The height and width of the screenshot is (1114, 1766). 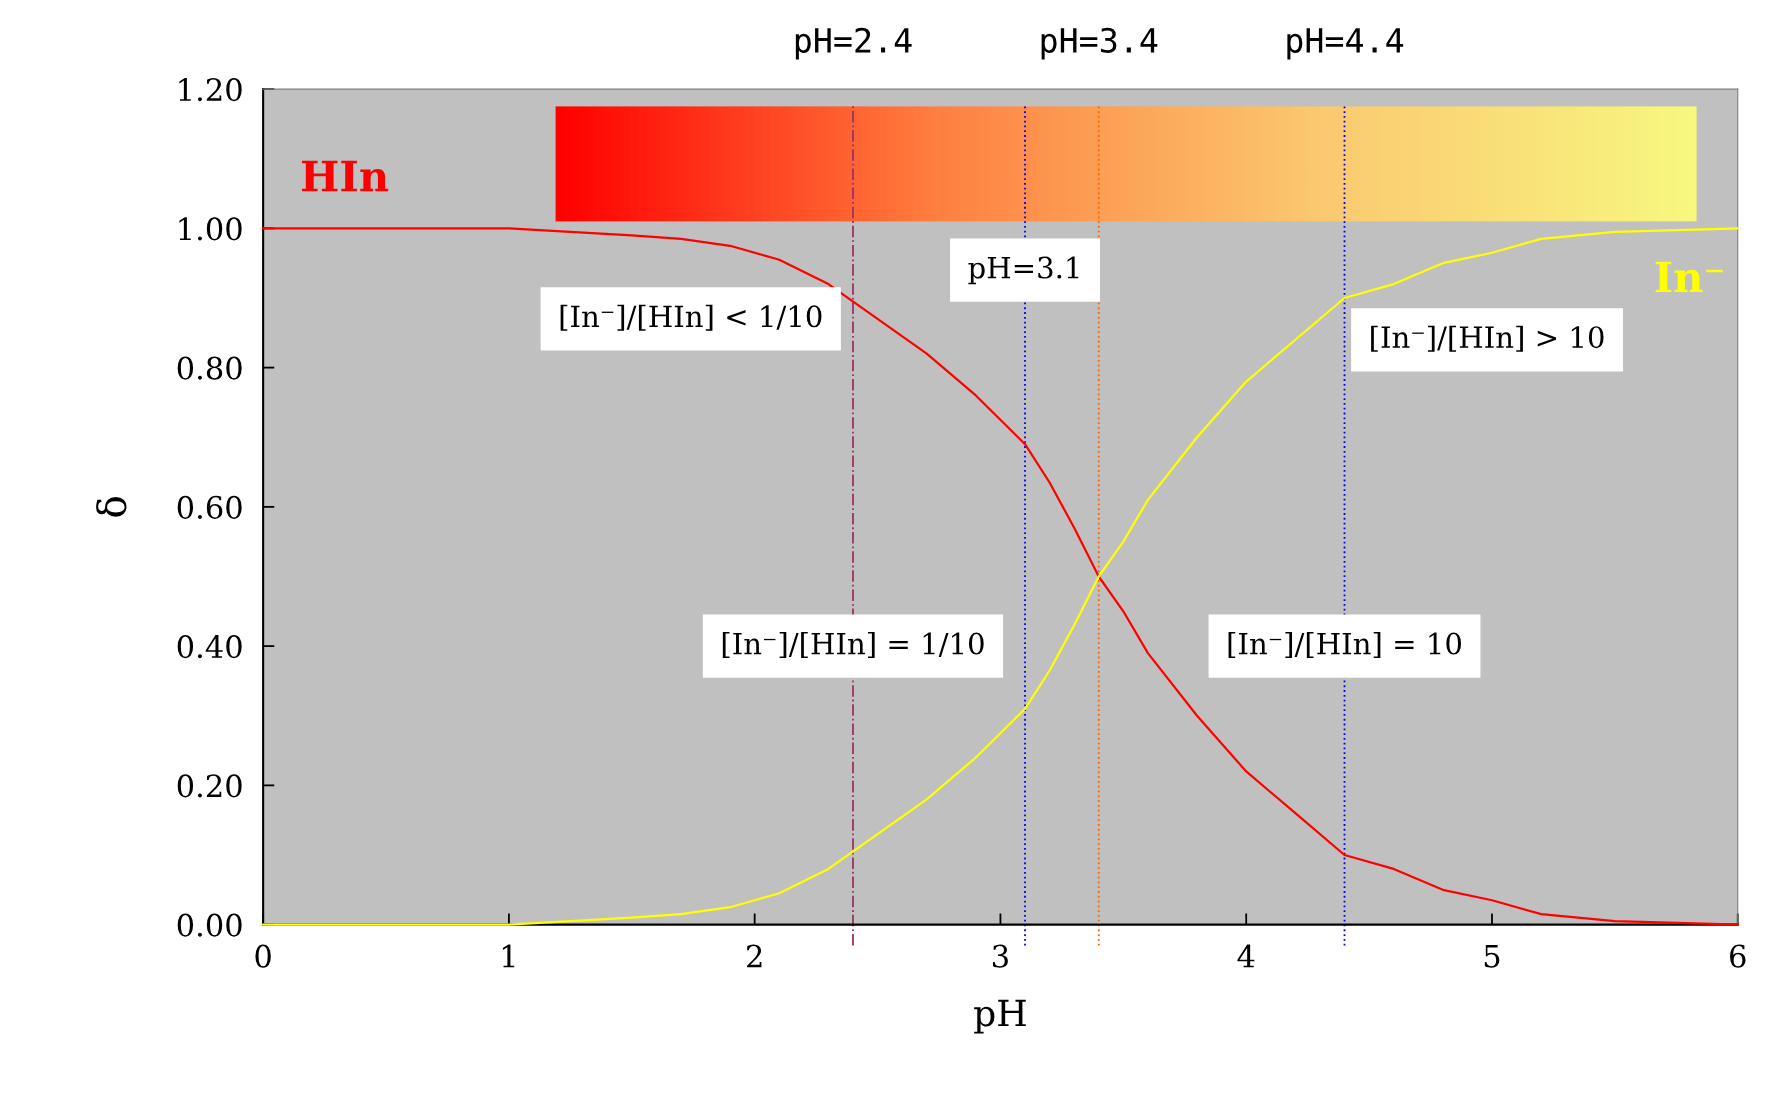 What do you see at coordinates (1738, 956) in the screenshot?
I see `x-tick-label: 6` at bounding box center [1738, 956].